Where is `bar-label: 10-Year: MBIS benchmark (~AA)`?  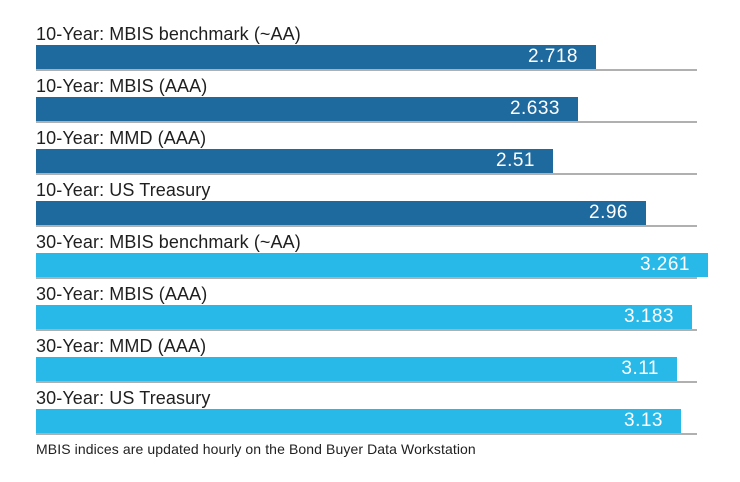 bar-label: 10-Year: MBIS benchmark (~AA) is located at coordinates (168, 34).